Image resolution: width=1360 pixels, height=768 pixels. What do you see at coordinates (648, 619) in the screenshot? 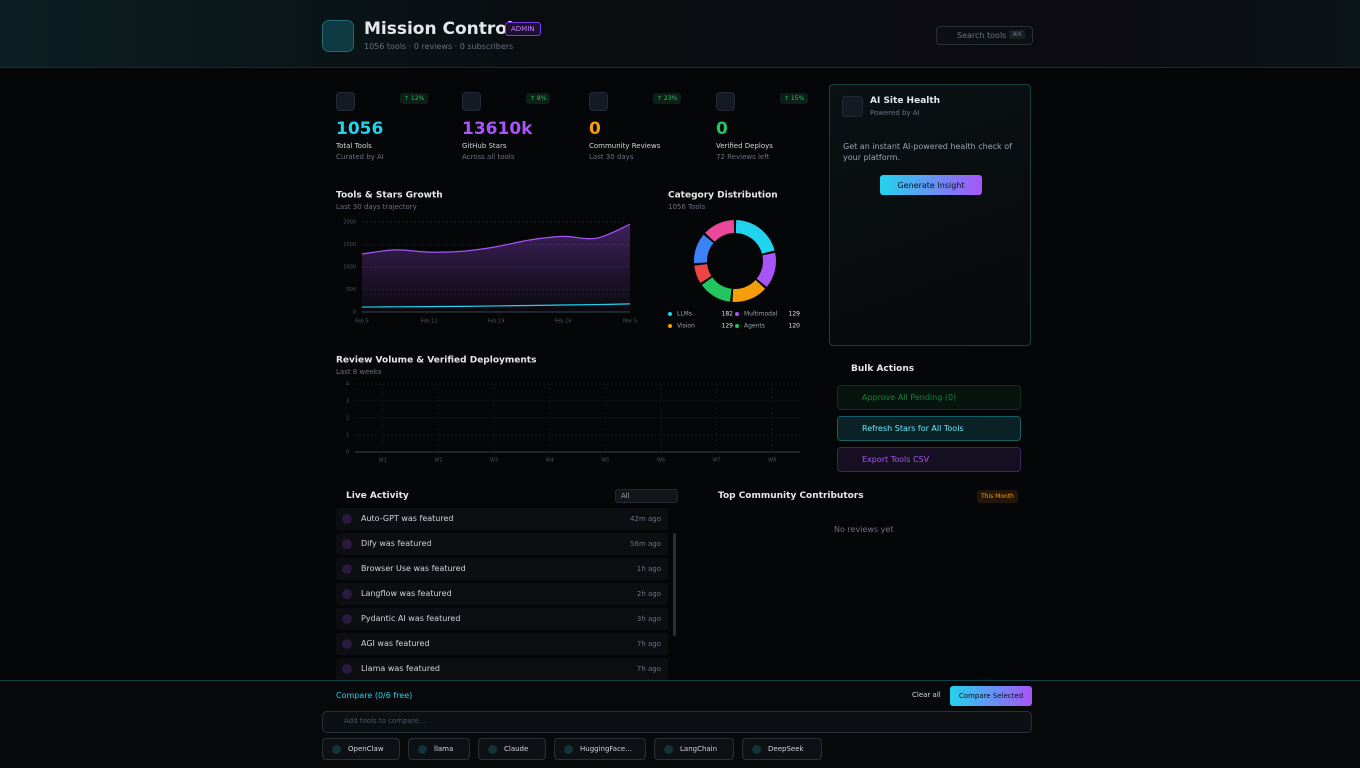
I see `activity-time: 3h ago` at bounding box center [648, 619].